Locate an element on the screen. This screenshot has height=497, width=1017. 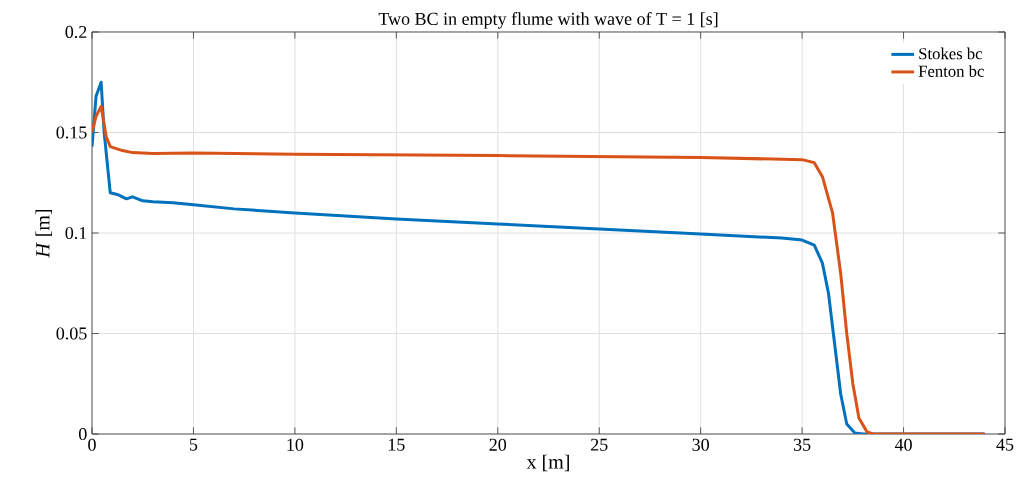
y-tick-label: 0 is located at coordinates (82, 434).